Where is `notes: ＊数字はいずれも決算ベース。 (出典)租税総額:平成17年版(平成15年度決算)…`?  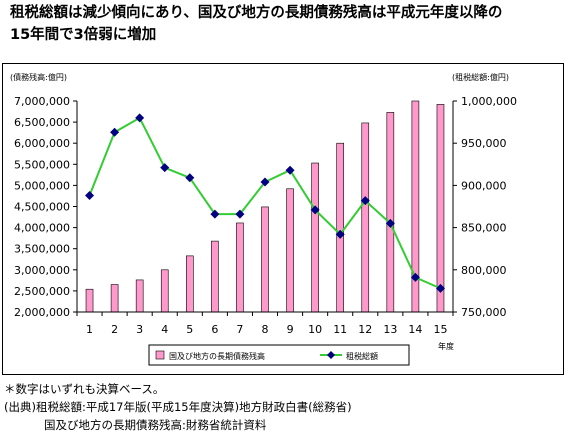 notes: ＊数字はいずれも決算ベース。 (出典)租税総額:平成17年版(平成15年度決算)… is located at coordinates (178, 407).